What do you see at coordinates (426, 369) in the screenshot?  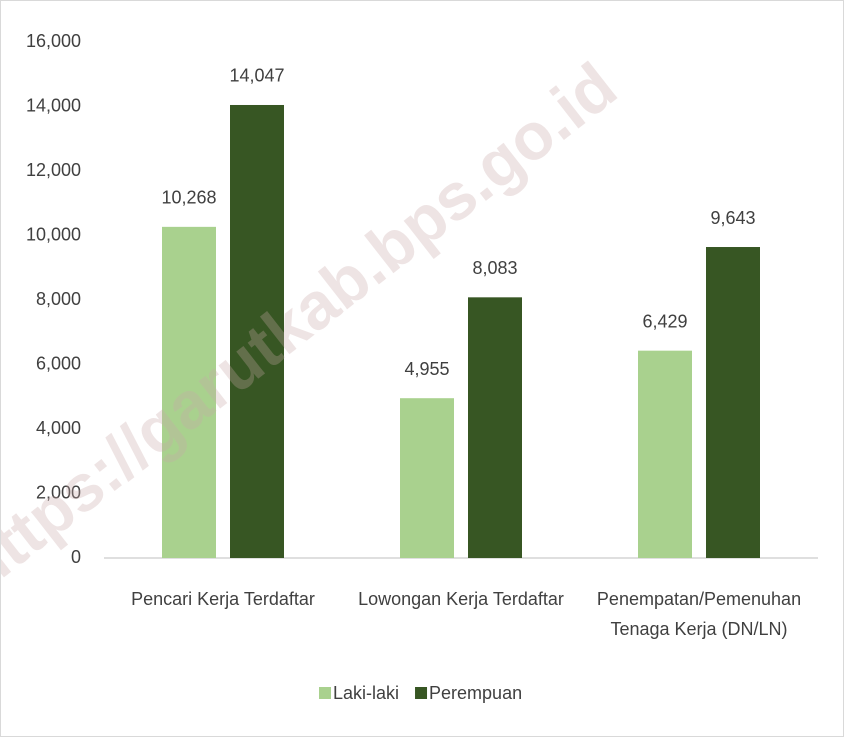 I see `data-label: 4,955` at bounding box center [426, 369].